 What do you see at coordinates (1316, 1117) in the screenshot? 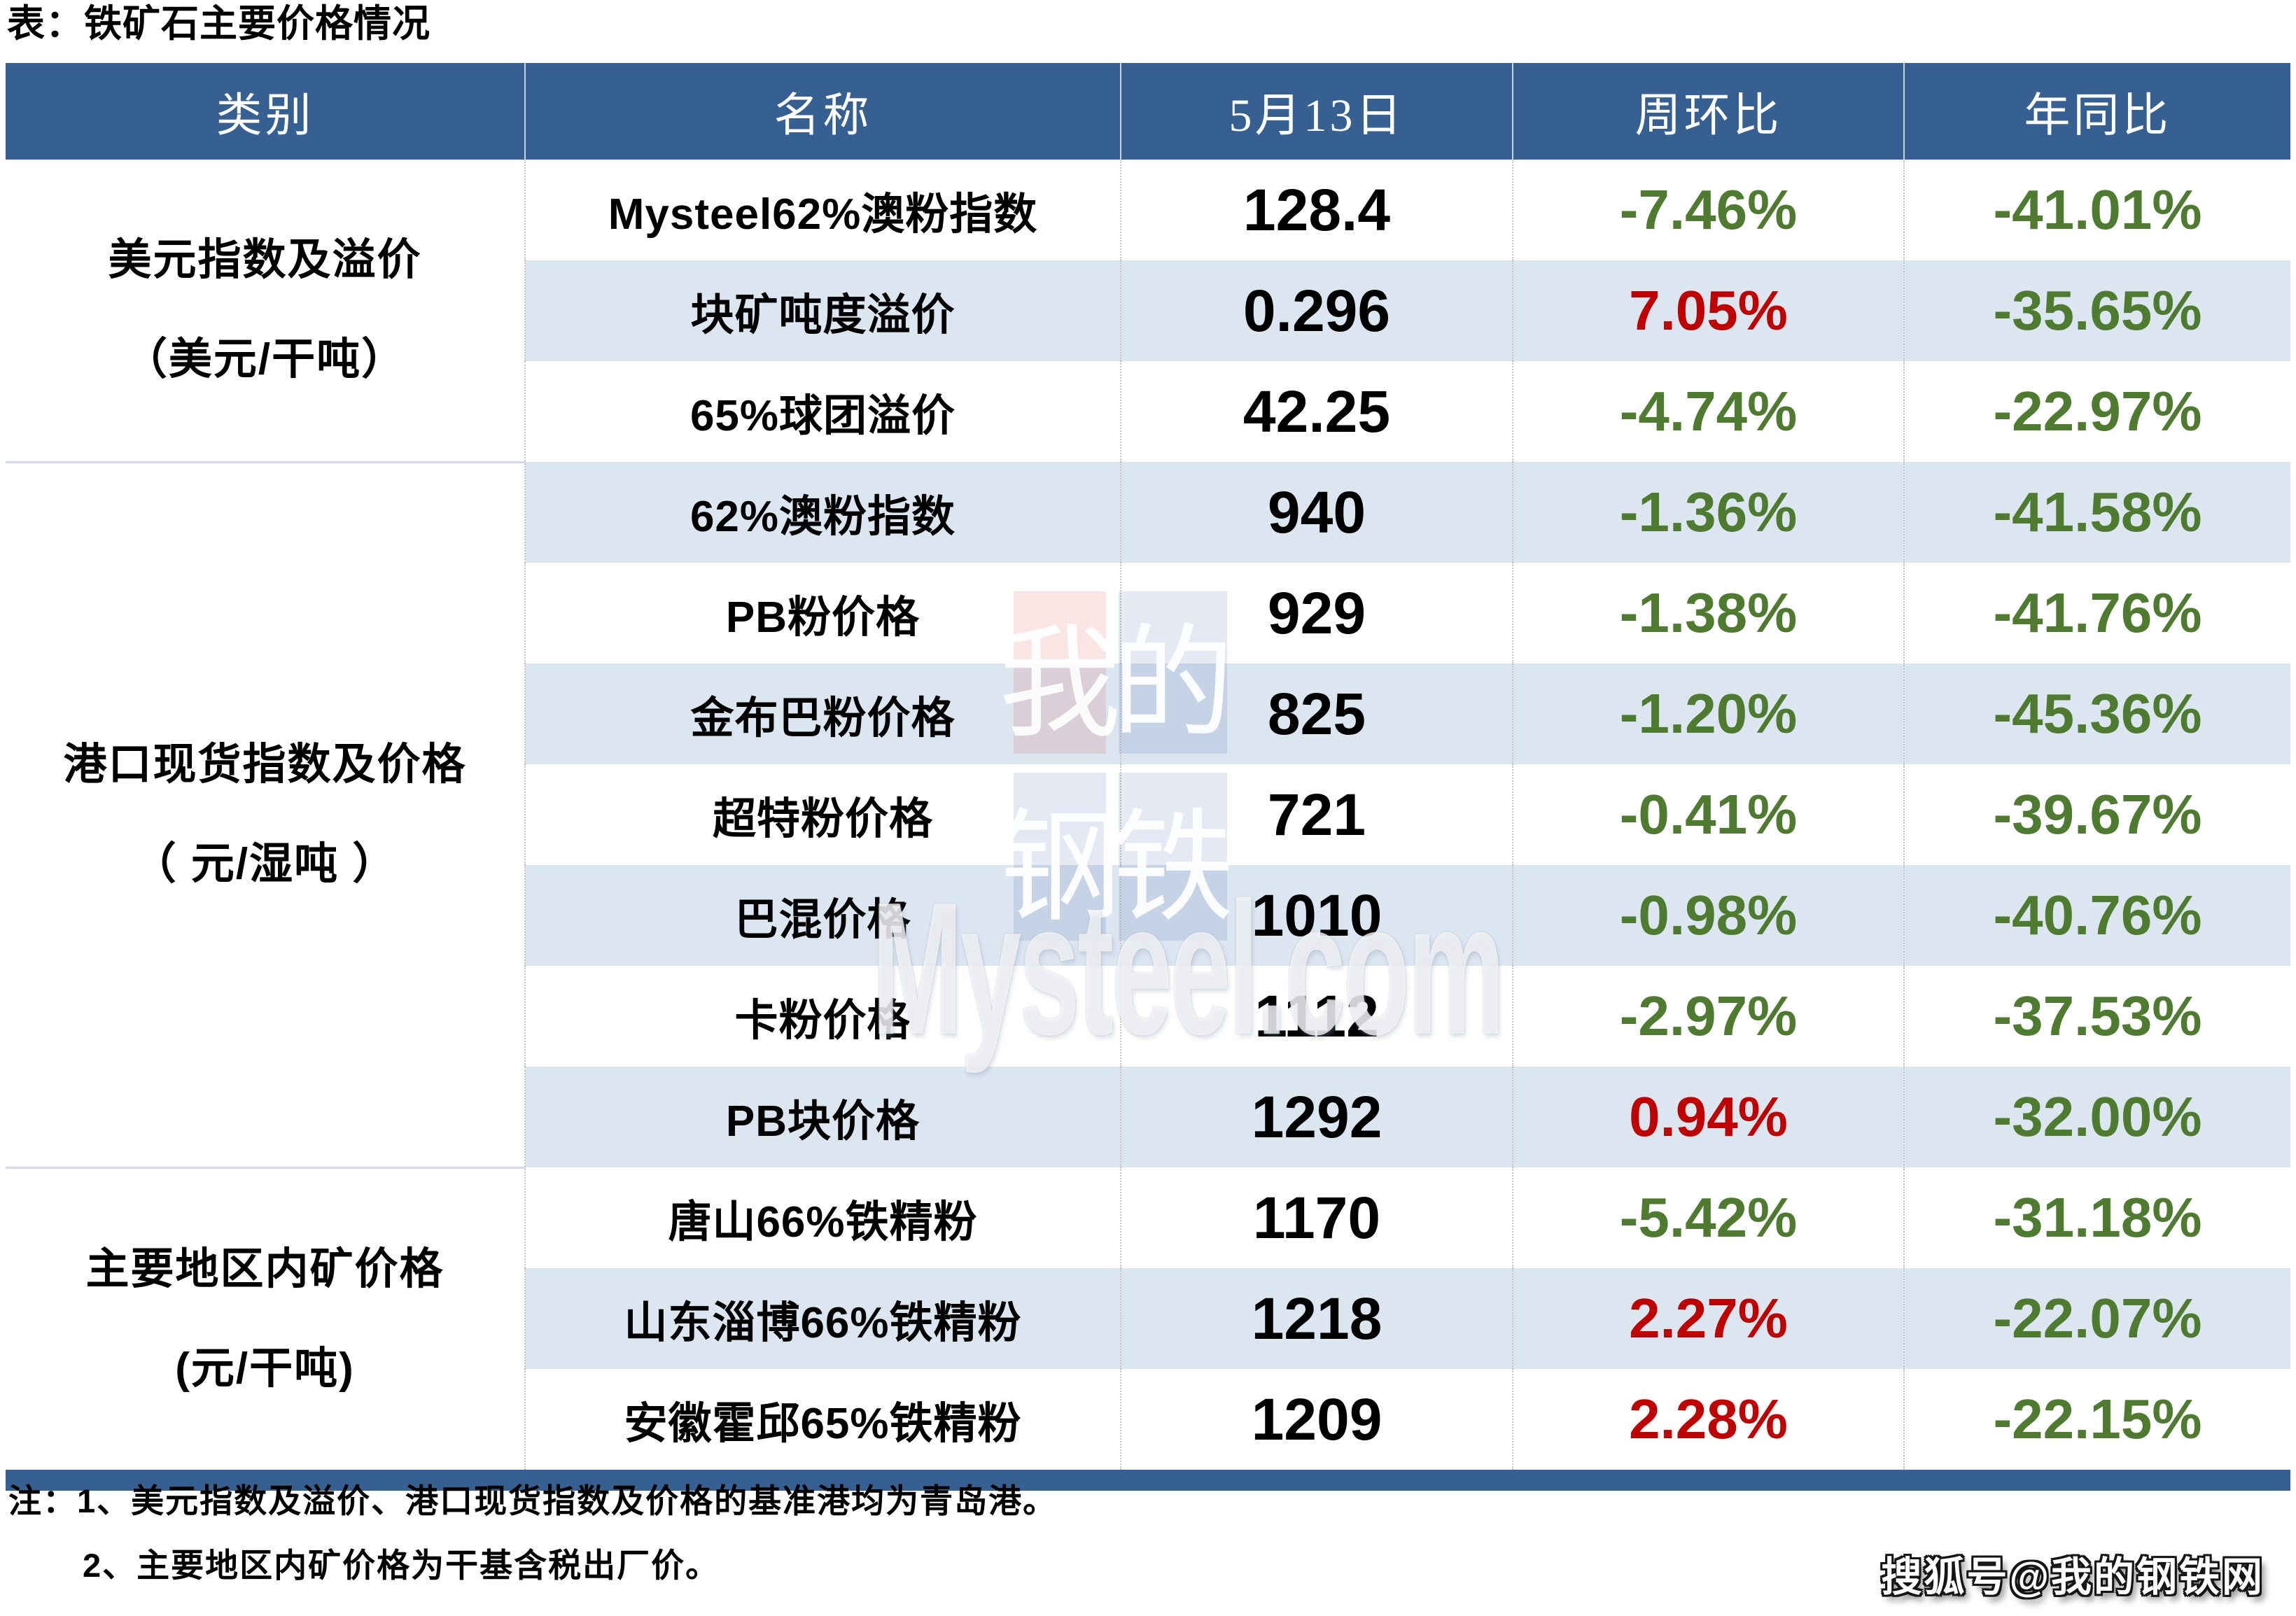
I see `value-cell: 1292` at bounding box center [1316, 1117].